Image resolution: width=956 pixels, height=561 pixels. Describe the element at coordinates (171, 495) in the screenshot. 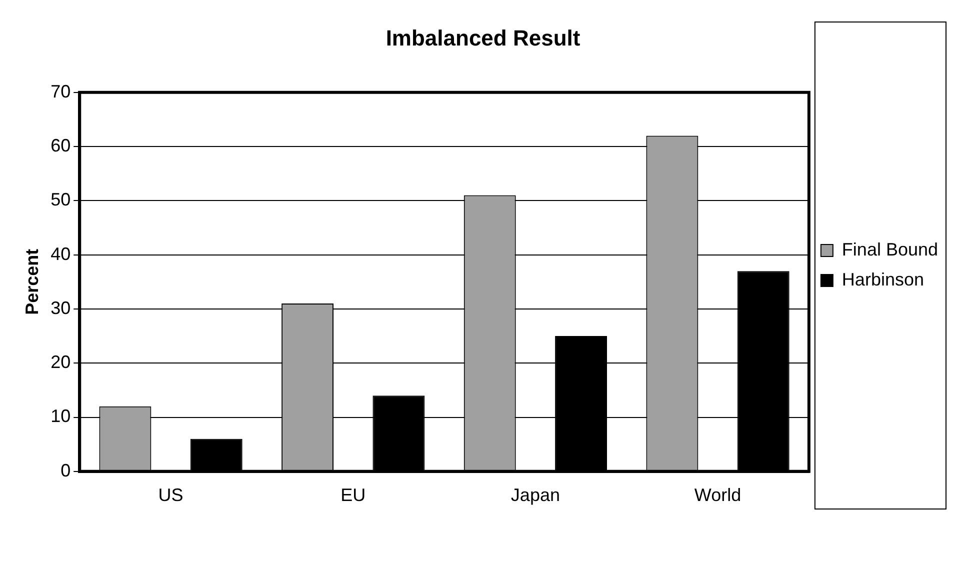

I see `x-tick-label: US` at that location.